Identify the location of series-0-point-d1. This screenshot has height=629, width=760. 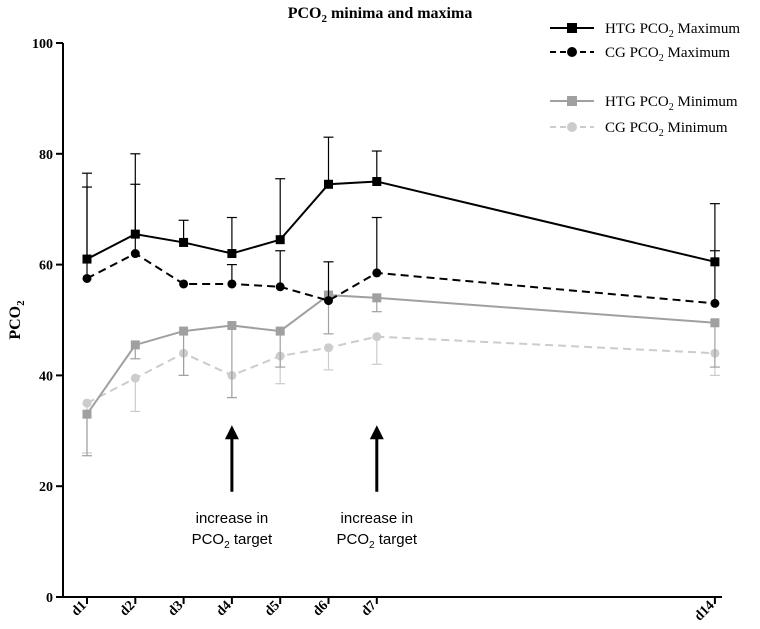
(87, 259).